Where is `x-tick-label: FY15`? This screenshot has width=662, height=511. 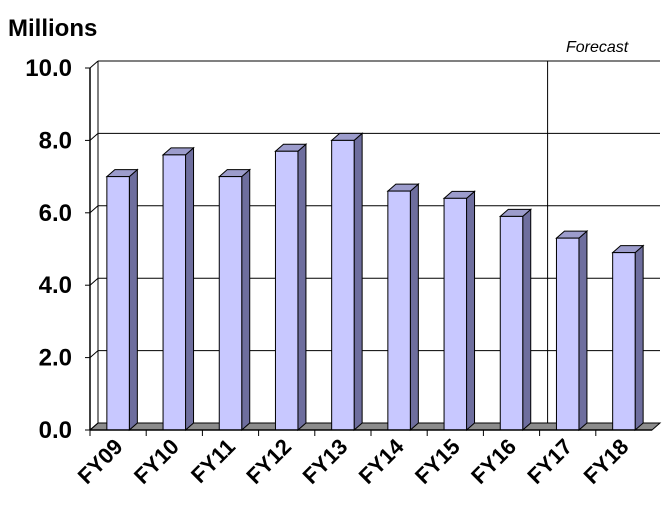 x-tick-label: FY15 is located at coordinates (437, 461).